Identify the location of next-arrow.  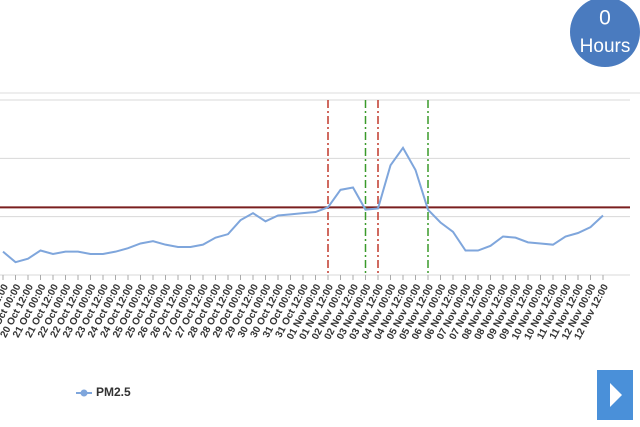
(616, 395).